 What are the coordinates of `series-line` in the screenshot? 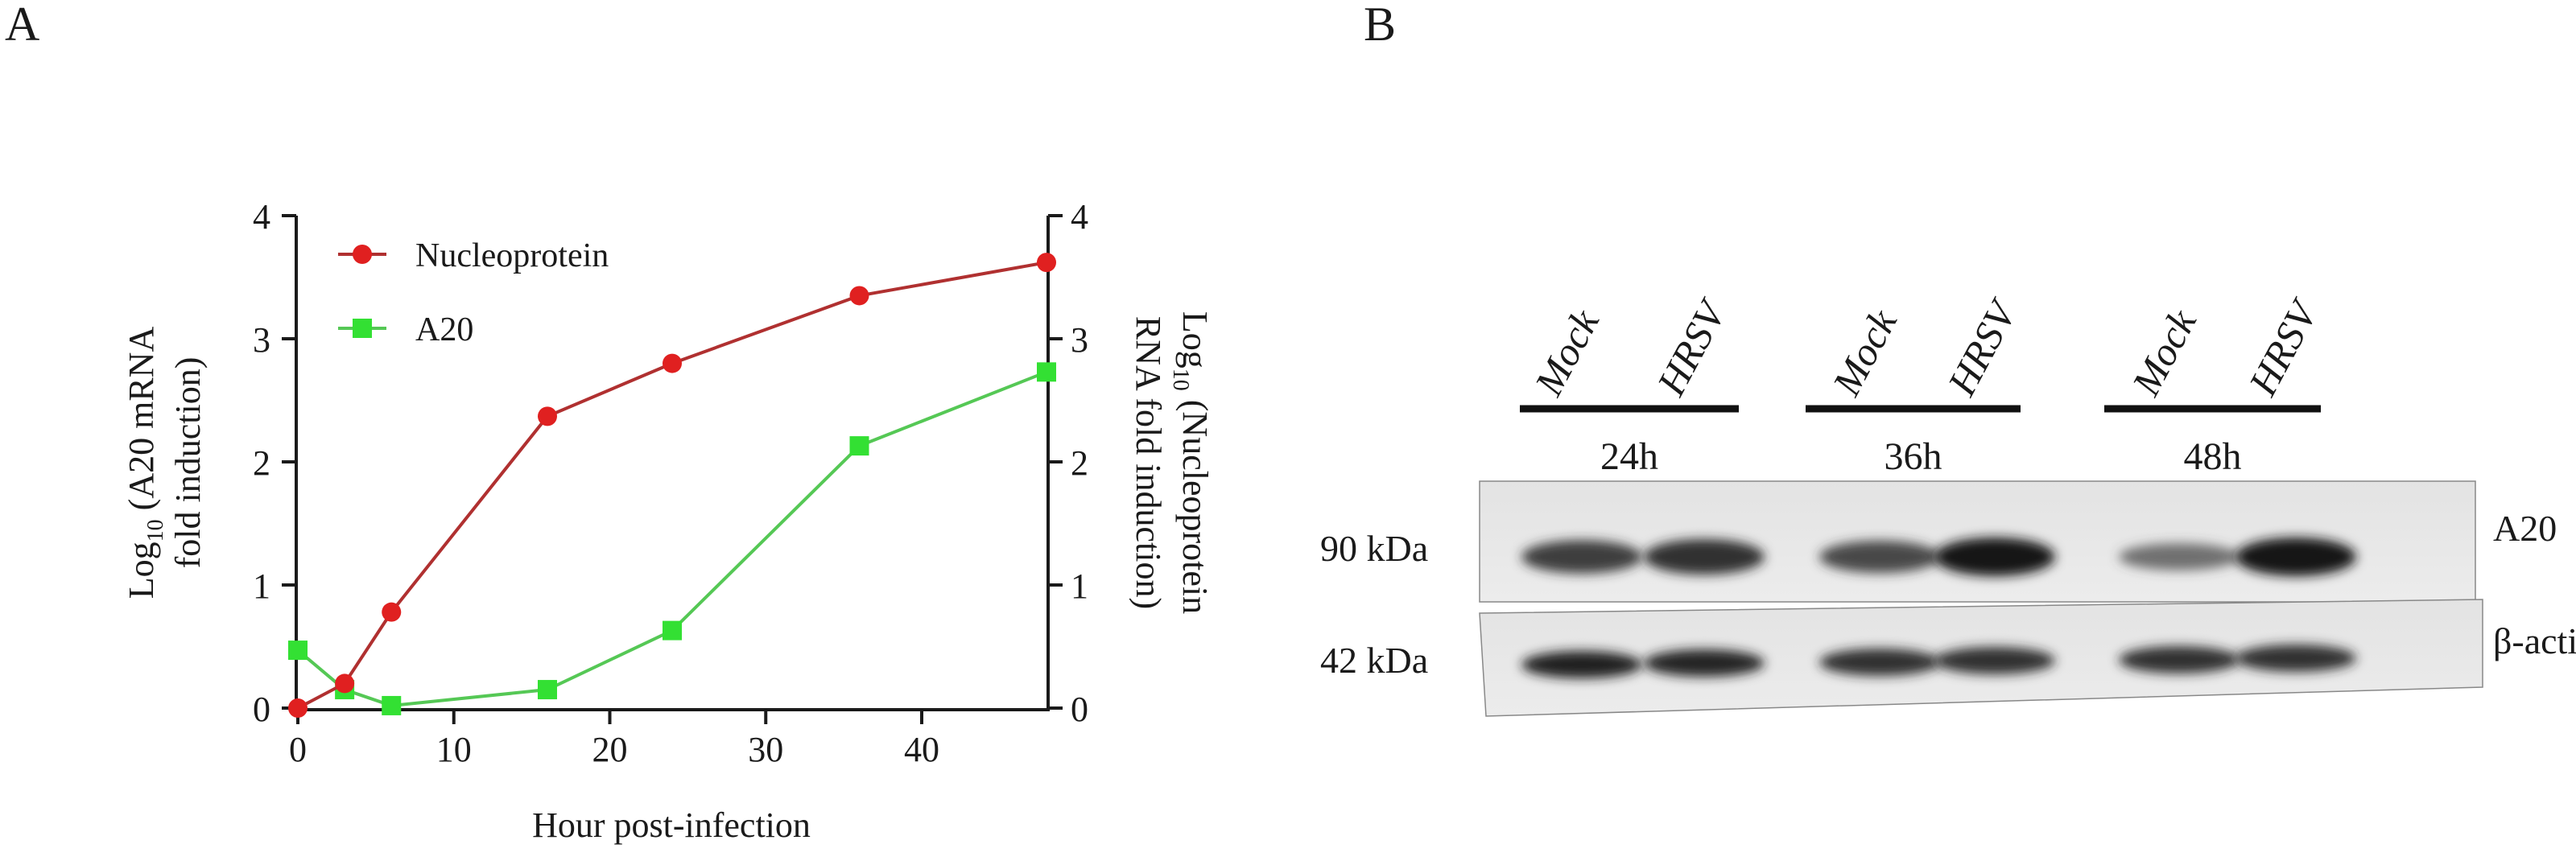 It's located at (671, 538).